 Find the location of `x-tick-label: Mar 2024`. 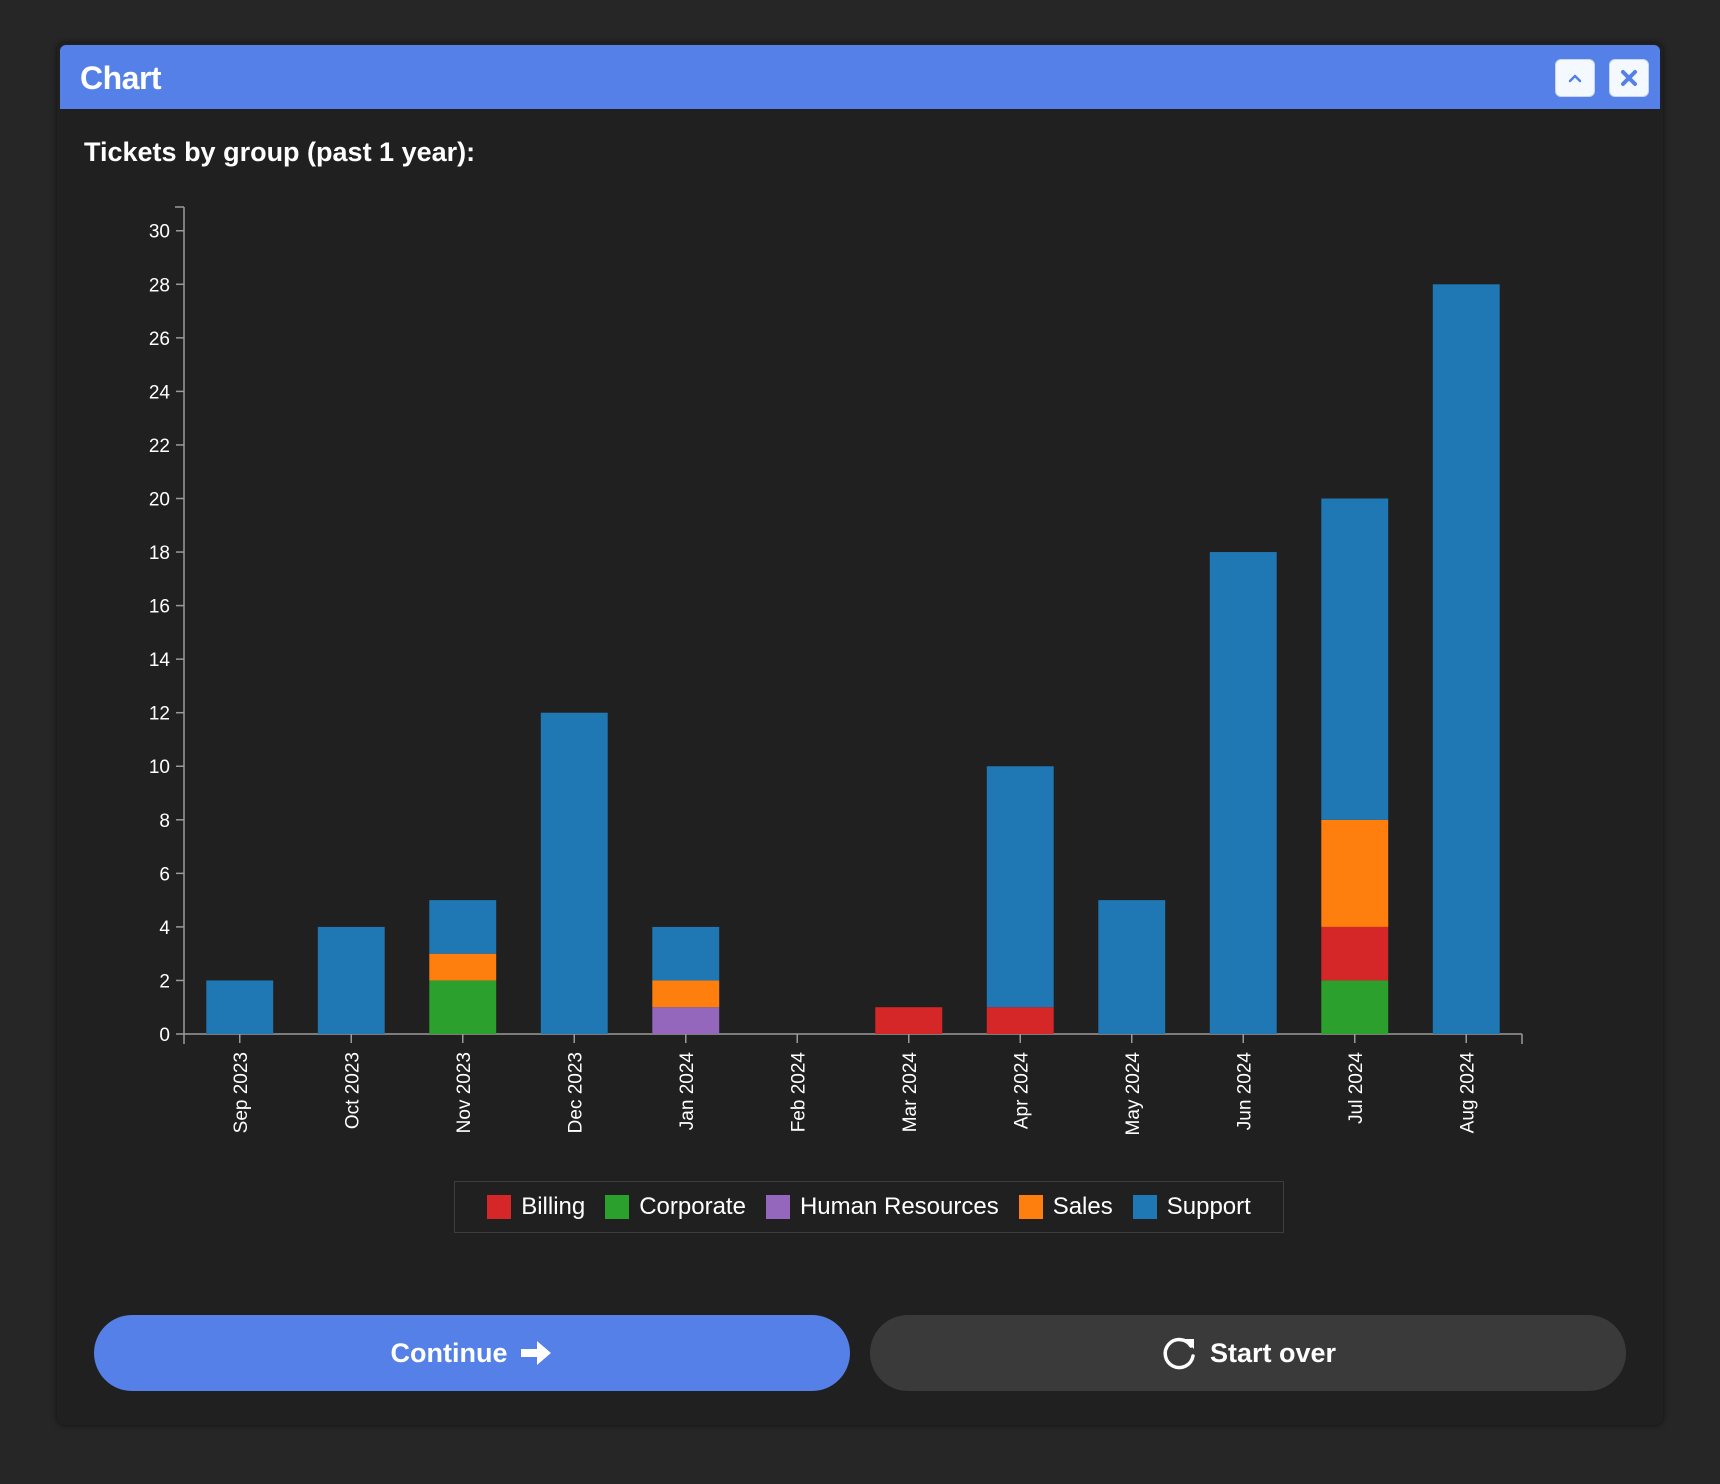

x-tick-label: Mar 2024 is located at coordinates (910, 1092).